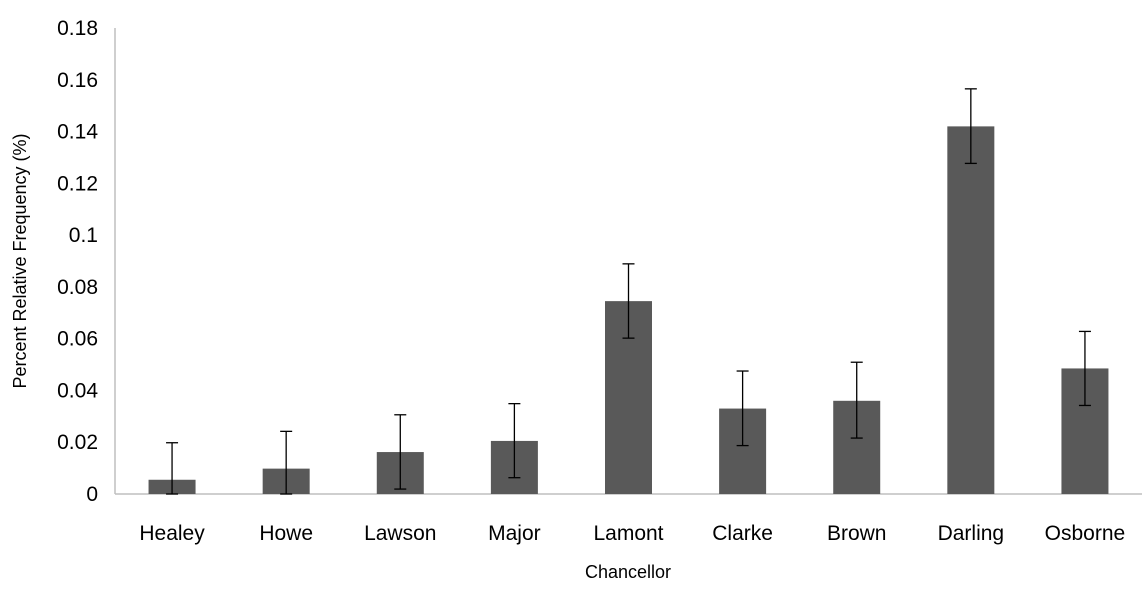 The width and height of the screenshot is (1142, 589). What do you see at coordinates (286, 533) in the screenshot?
I see `x-tick-label: Howe` at bounding box center [286, 533].